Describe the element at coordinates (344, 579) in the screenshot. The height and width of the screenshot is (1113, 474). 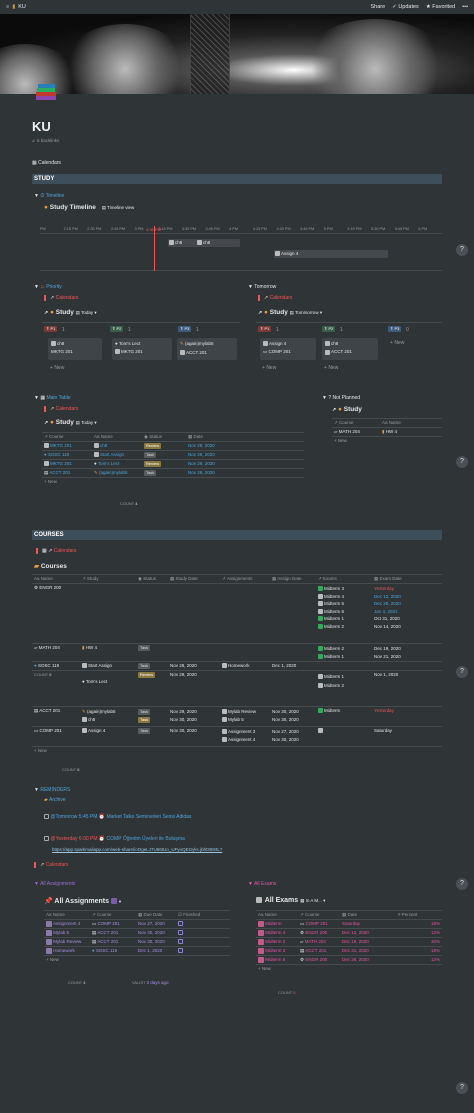
I see `column-header: ↗ Exams` at that location.